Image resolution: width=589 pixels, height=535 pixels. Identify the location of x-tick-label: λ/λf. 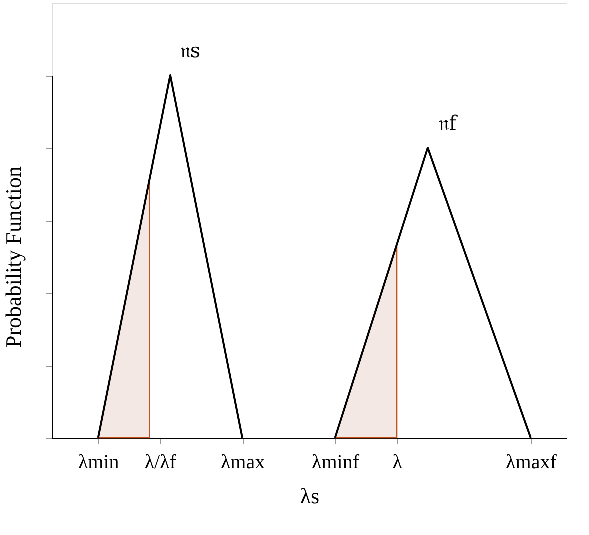
(160, 463).